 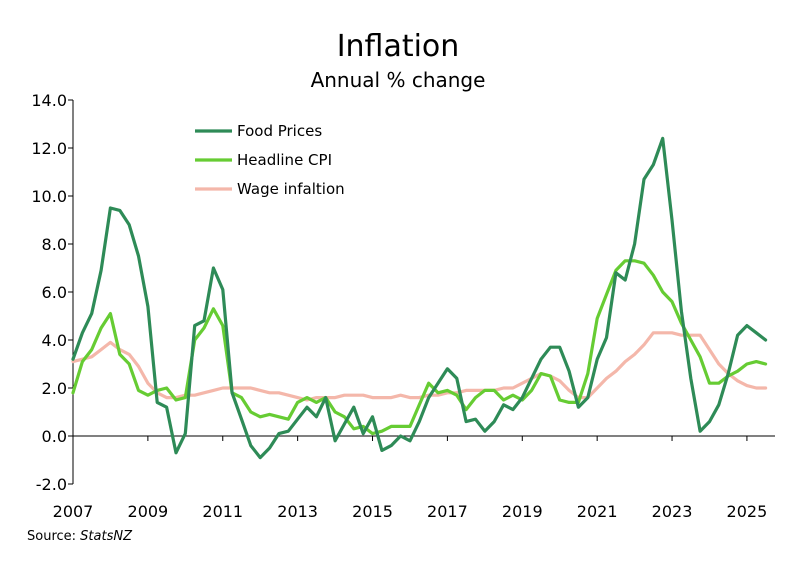 What do you see at coordinates (522, 511) in the screenshot?
I see `x-tick-label: 2019` at bounding box center [522, 511].